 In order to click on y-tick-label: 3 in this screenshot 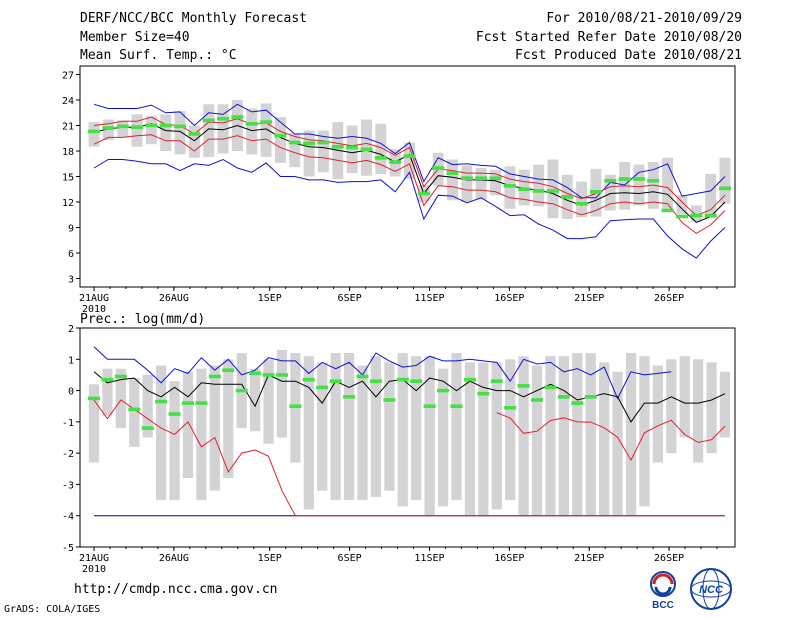, I will do `click(71, 280)`.